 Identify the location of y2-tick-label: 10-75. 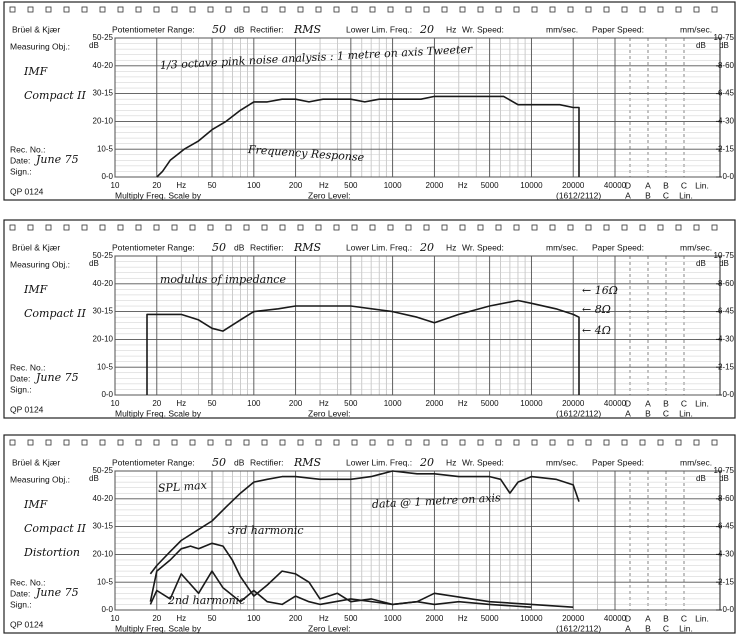
(724, 255).